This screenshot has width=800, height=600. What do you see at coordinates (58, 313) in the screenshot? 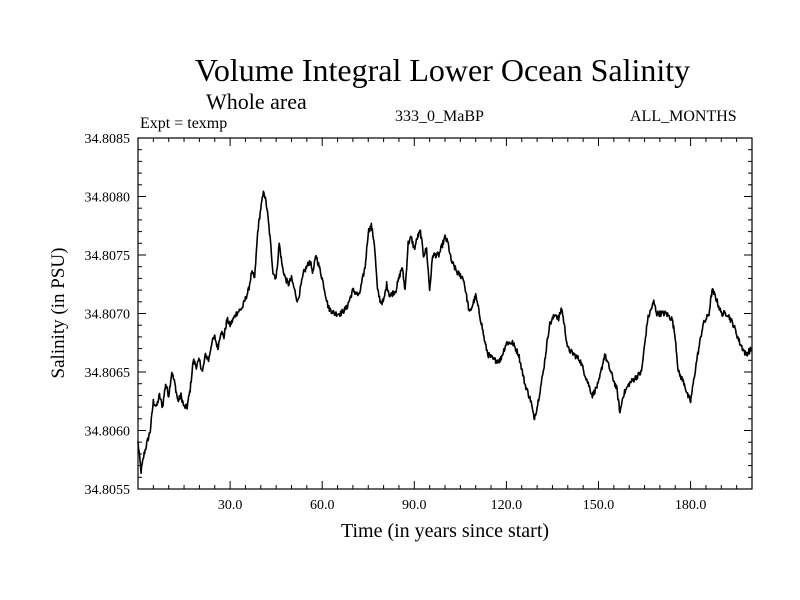
I see `y-axis-label: Salinity (in PSU)` at bounding box center [58, 313].